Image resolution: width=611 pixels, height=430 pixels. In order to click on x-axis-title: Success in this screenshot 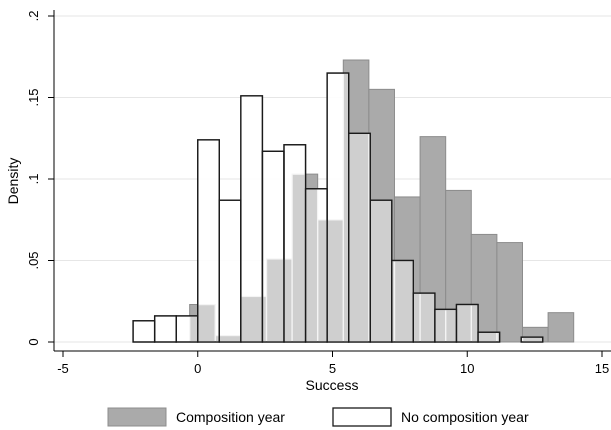, I will do `click(332, 385)`.